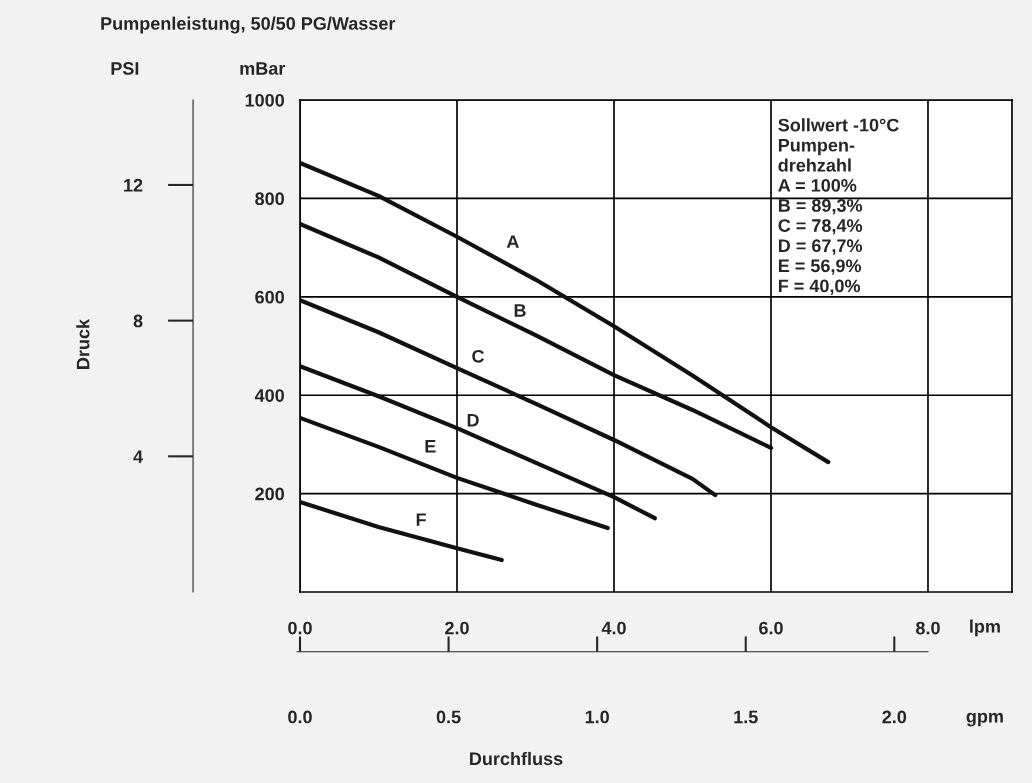 The height and width of the screenshot is (783, 1032). Describe the element at coordinates (520, 310) in the screenshot. I see `annotation: B` at that location.